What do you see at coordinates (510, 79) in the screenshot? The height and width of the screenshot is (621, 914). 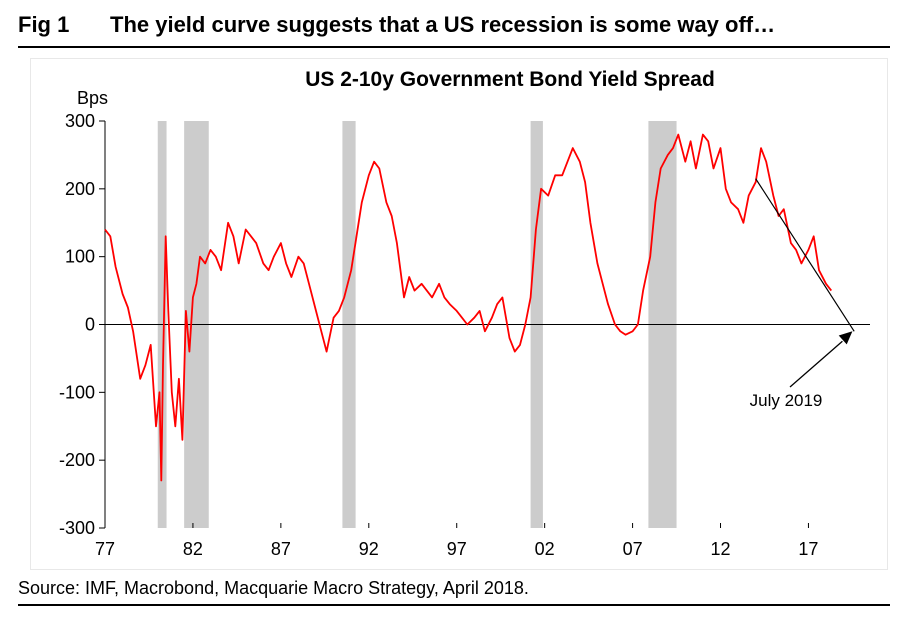 I see `chart-title: US 2-10y Government Bond Yield Spread` at bounding box center [510, 79].